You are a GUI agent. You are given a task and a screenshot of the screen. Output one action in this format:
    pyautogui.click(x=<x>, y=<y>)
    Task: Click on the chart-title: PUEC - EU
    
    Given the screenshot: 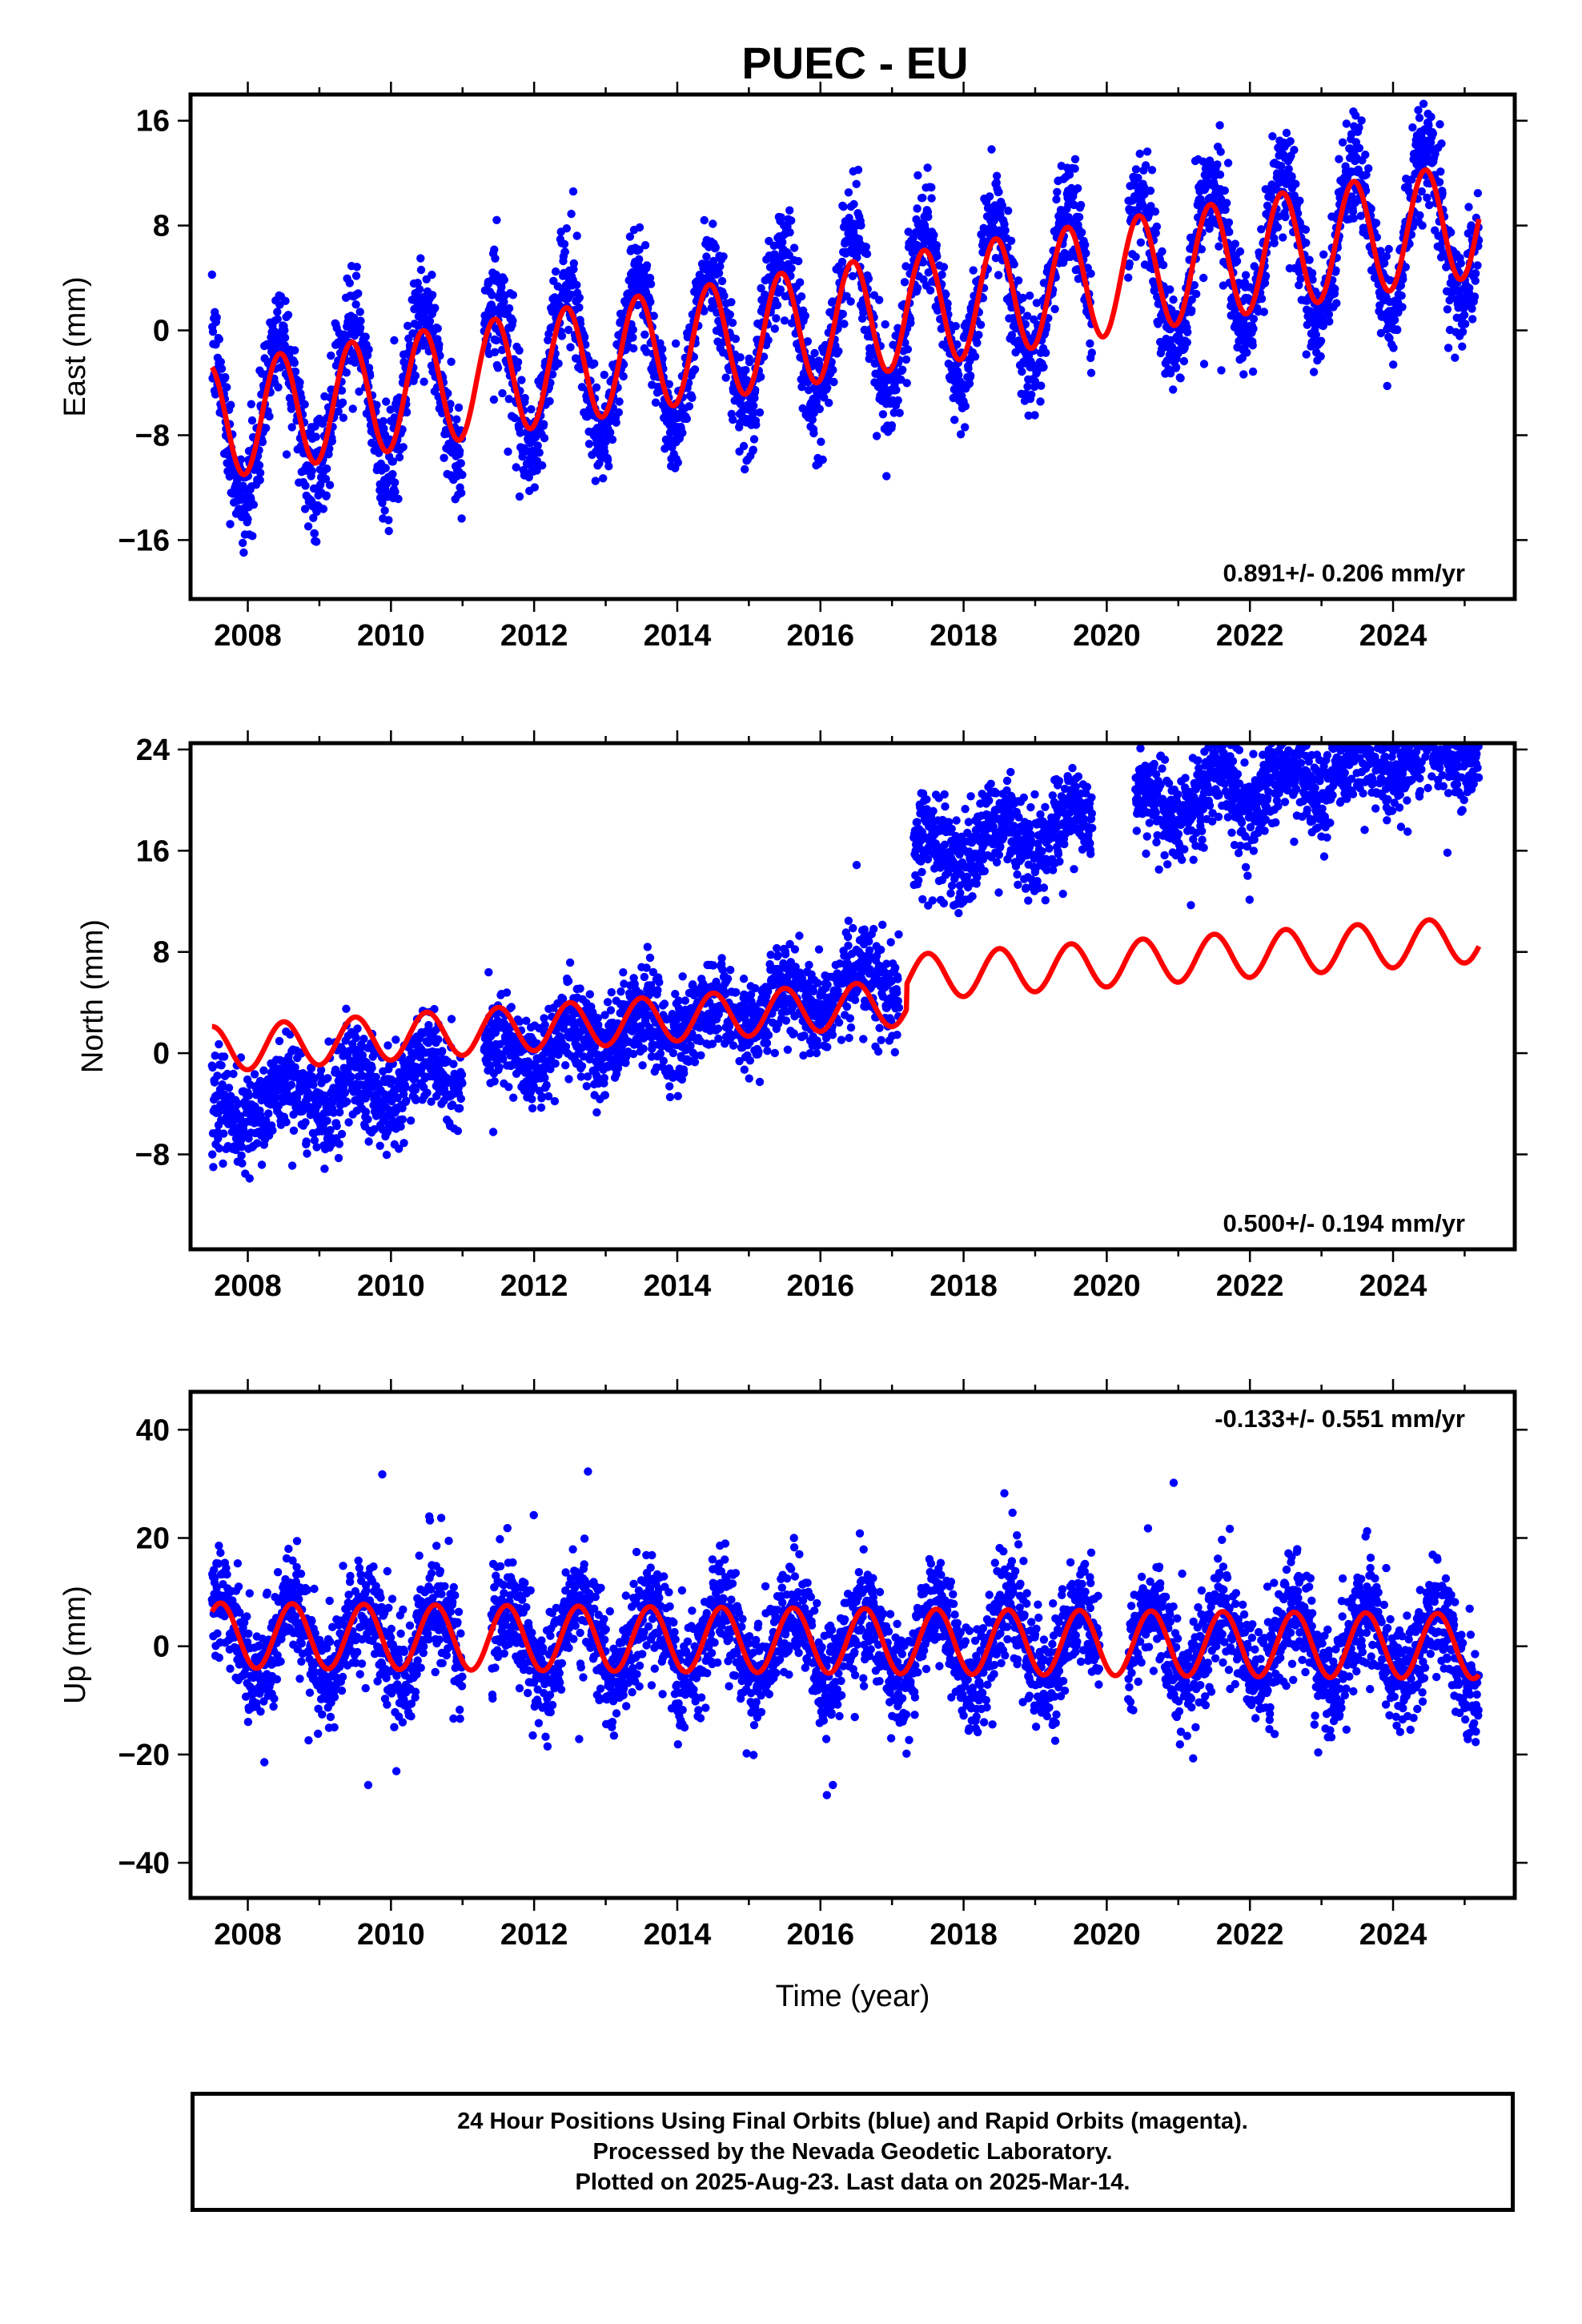 What is the action you would take?
    pyautogui.click(x=854, y=63)
    